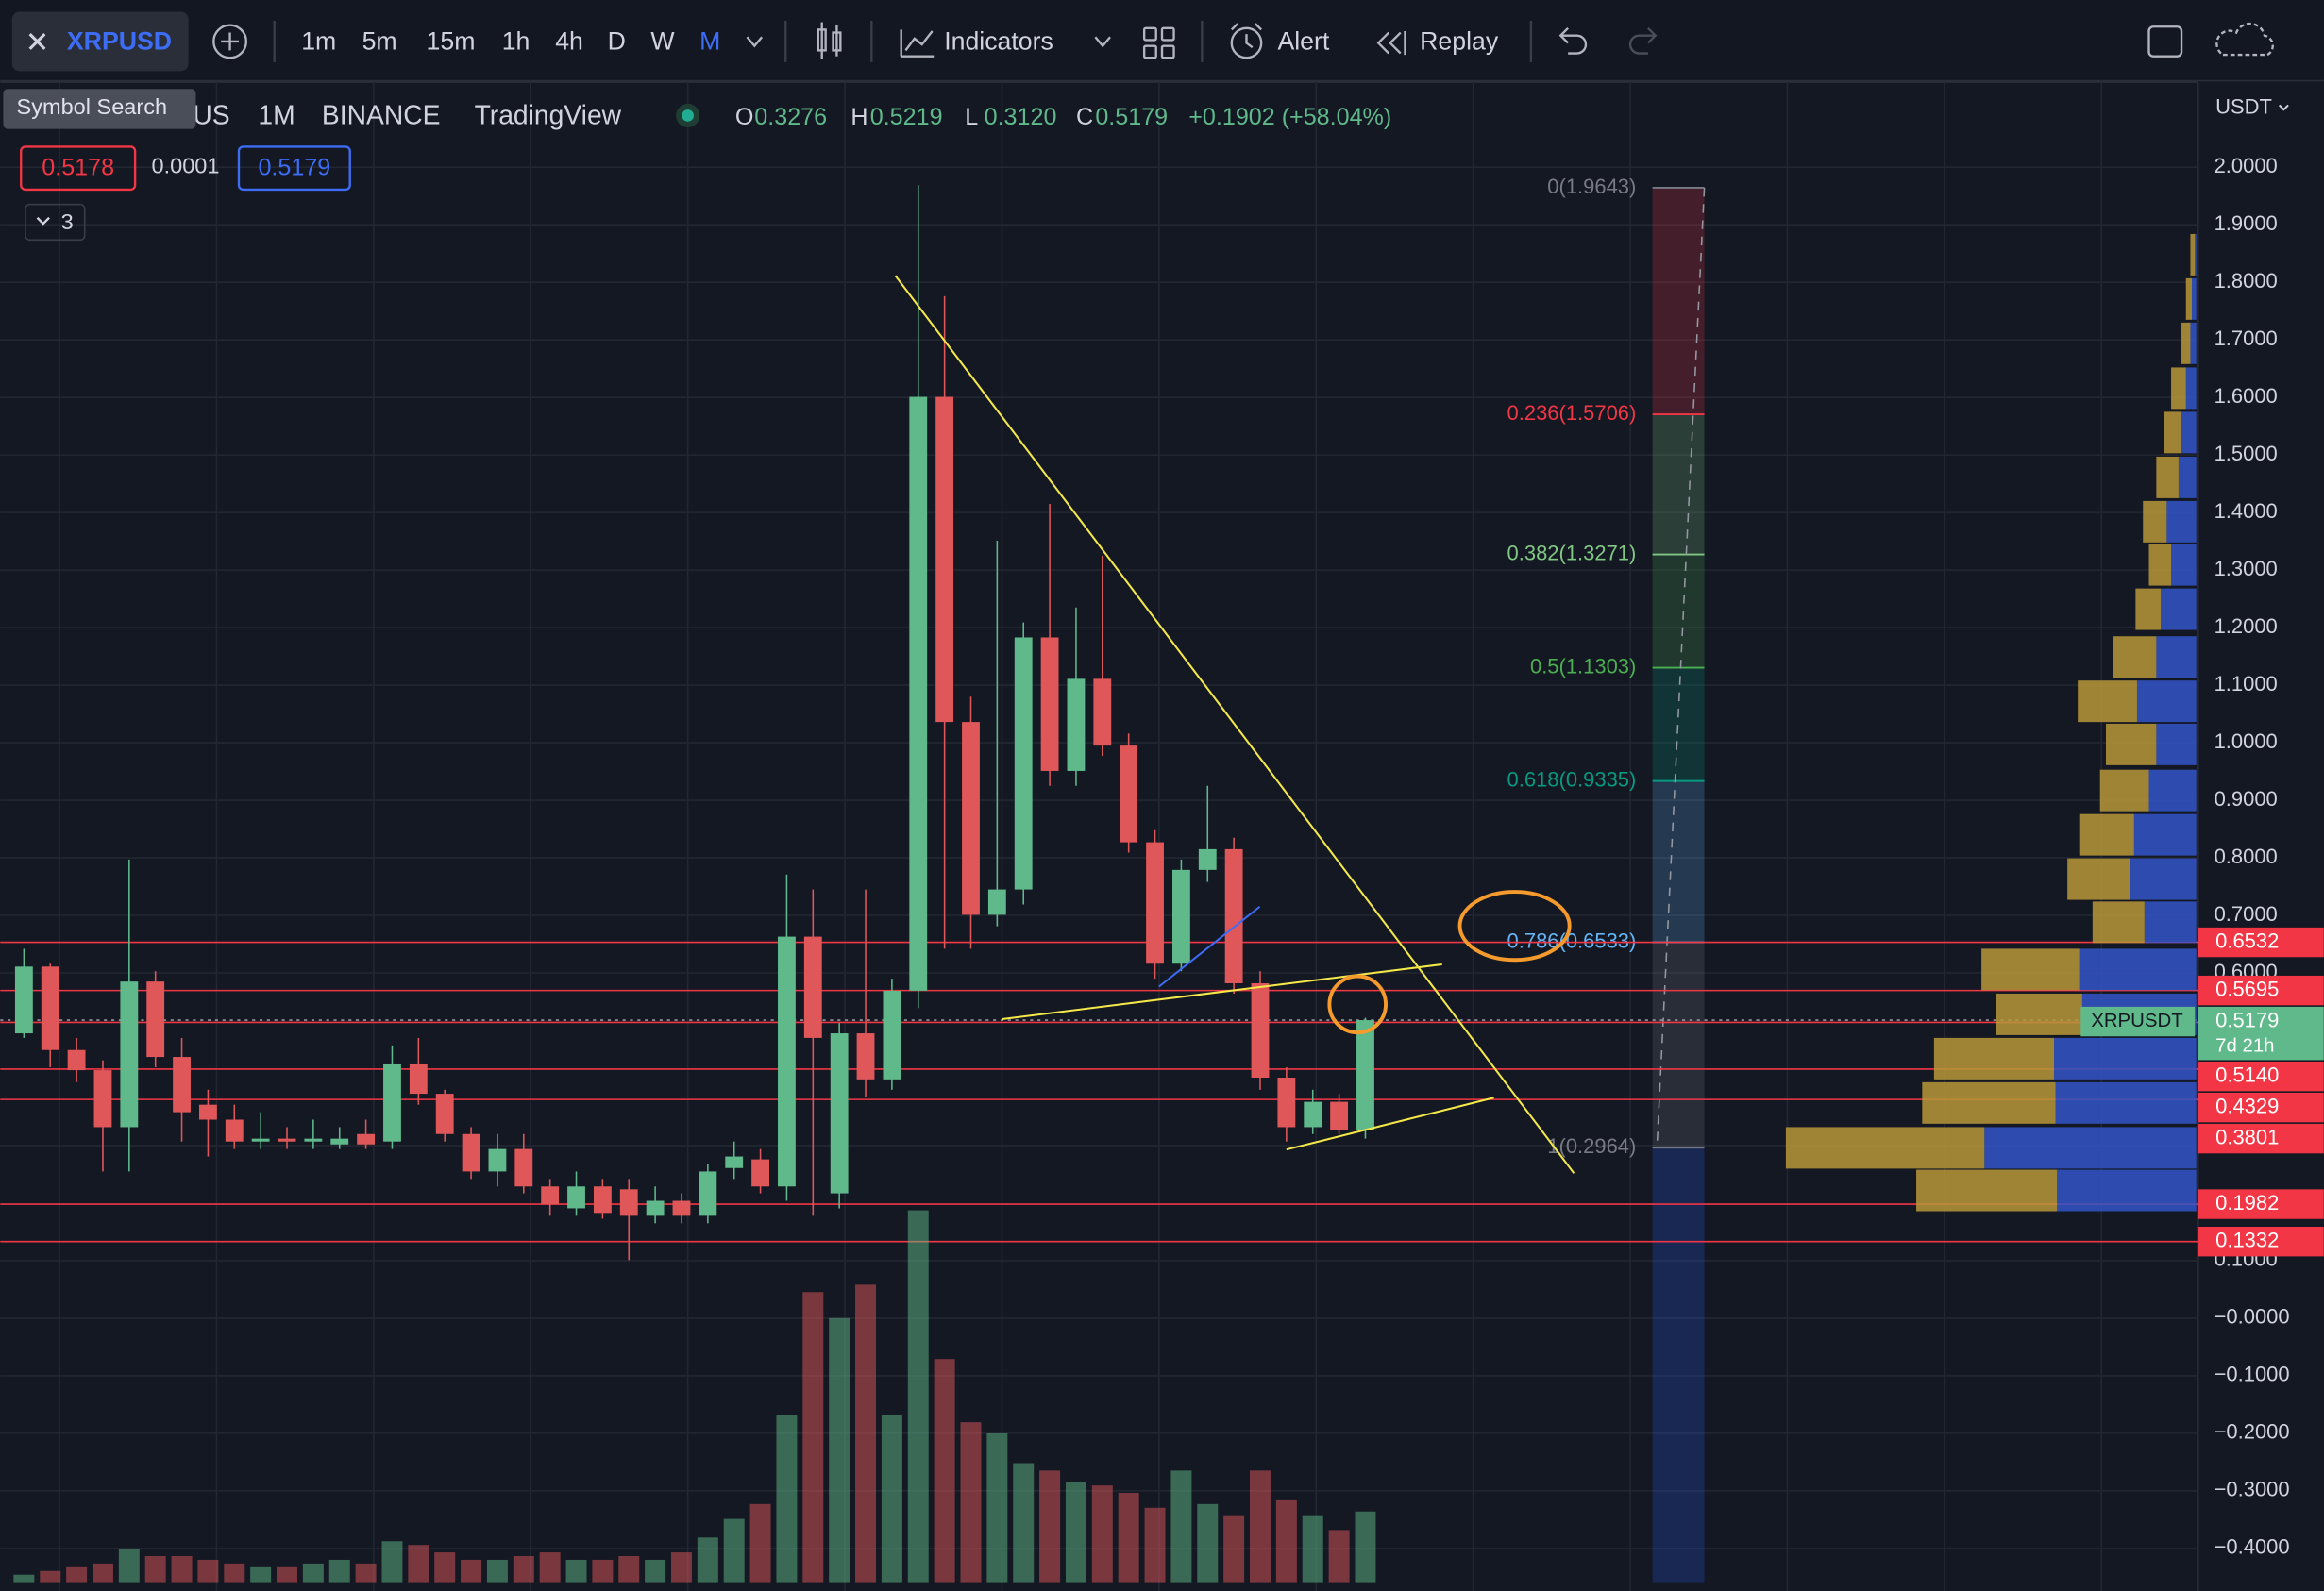 The width and height of the screenshot is (2324, 1591). Describe the element at coordinates (688, 116) in the screenshot. I see `market-status-dot-core` at that location.